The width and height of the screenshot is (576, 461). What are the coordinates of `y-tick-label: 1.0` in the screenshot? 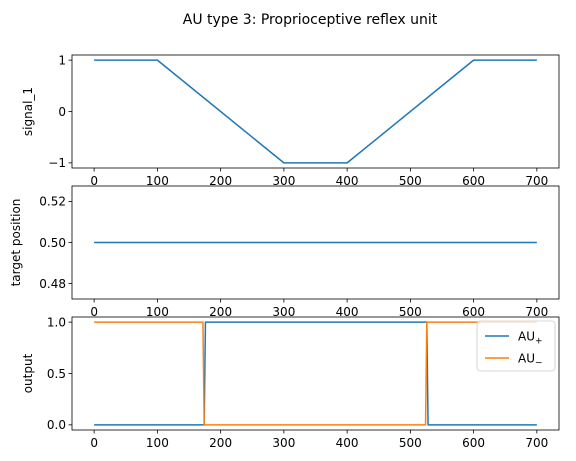 It's located at (56, 322).